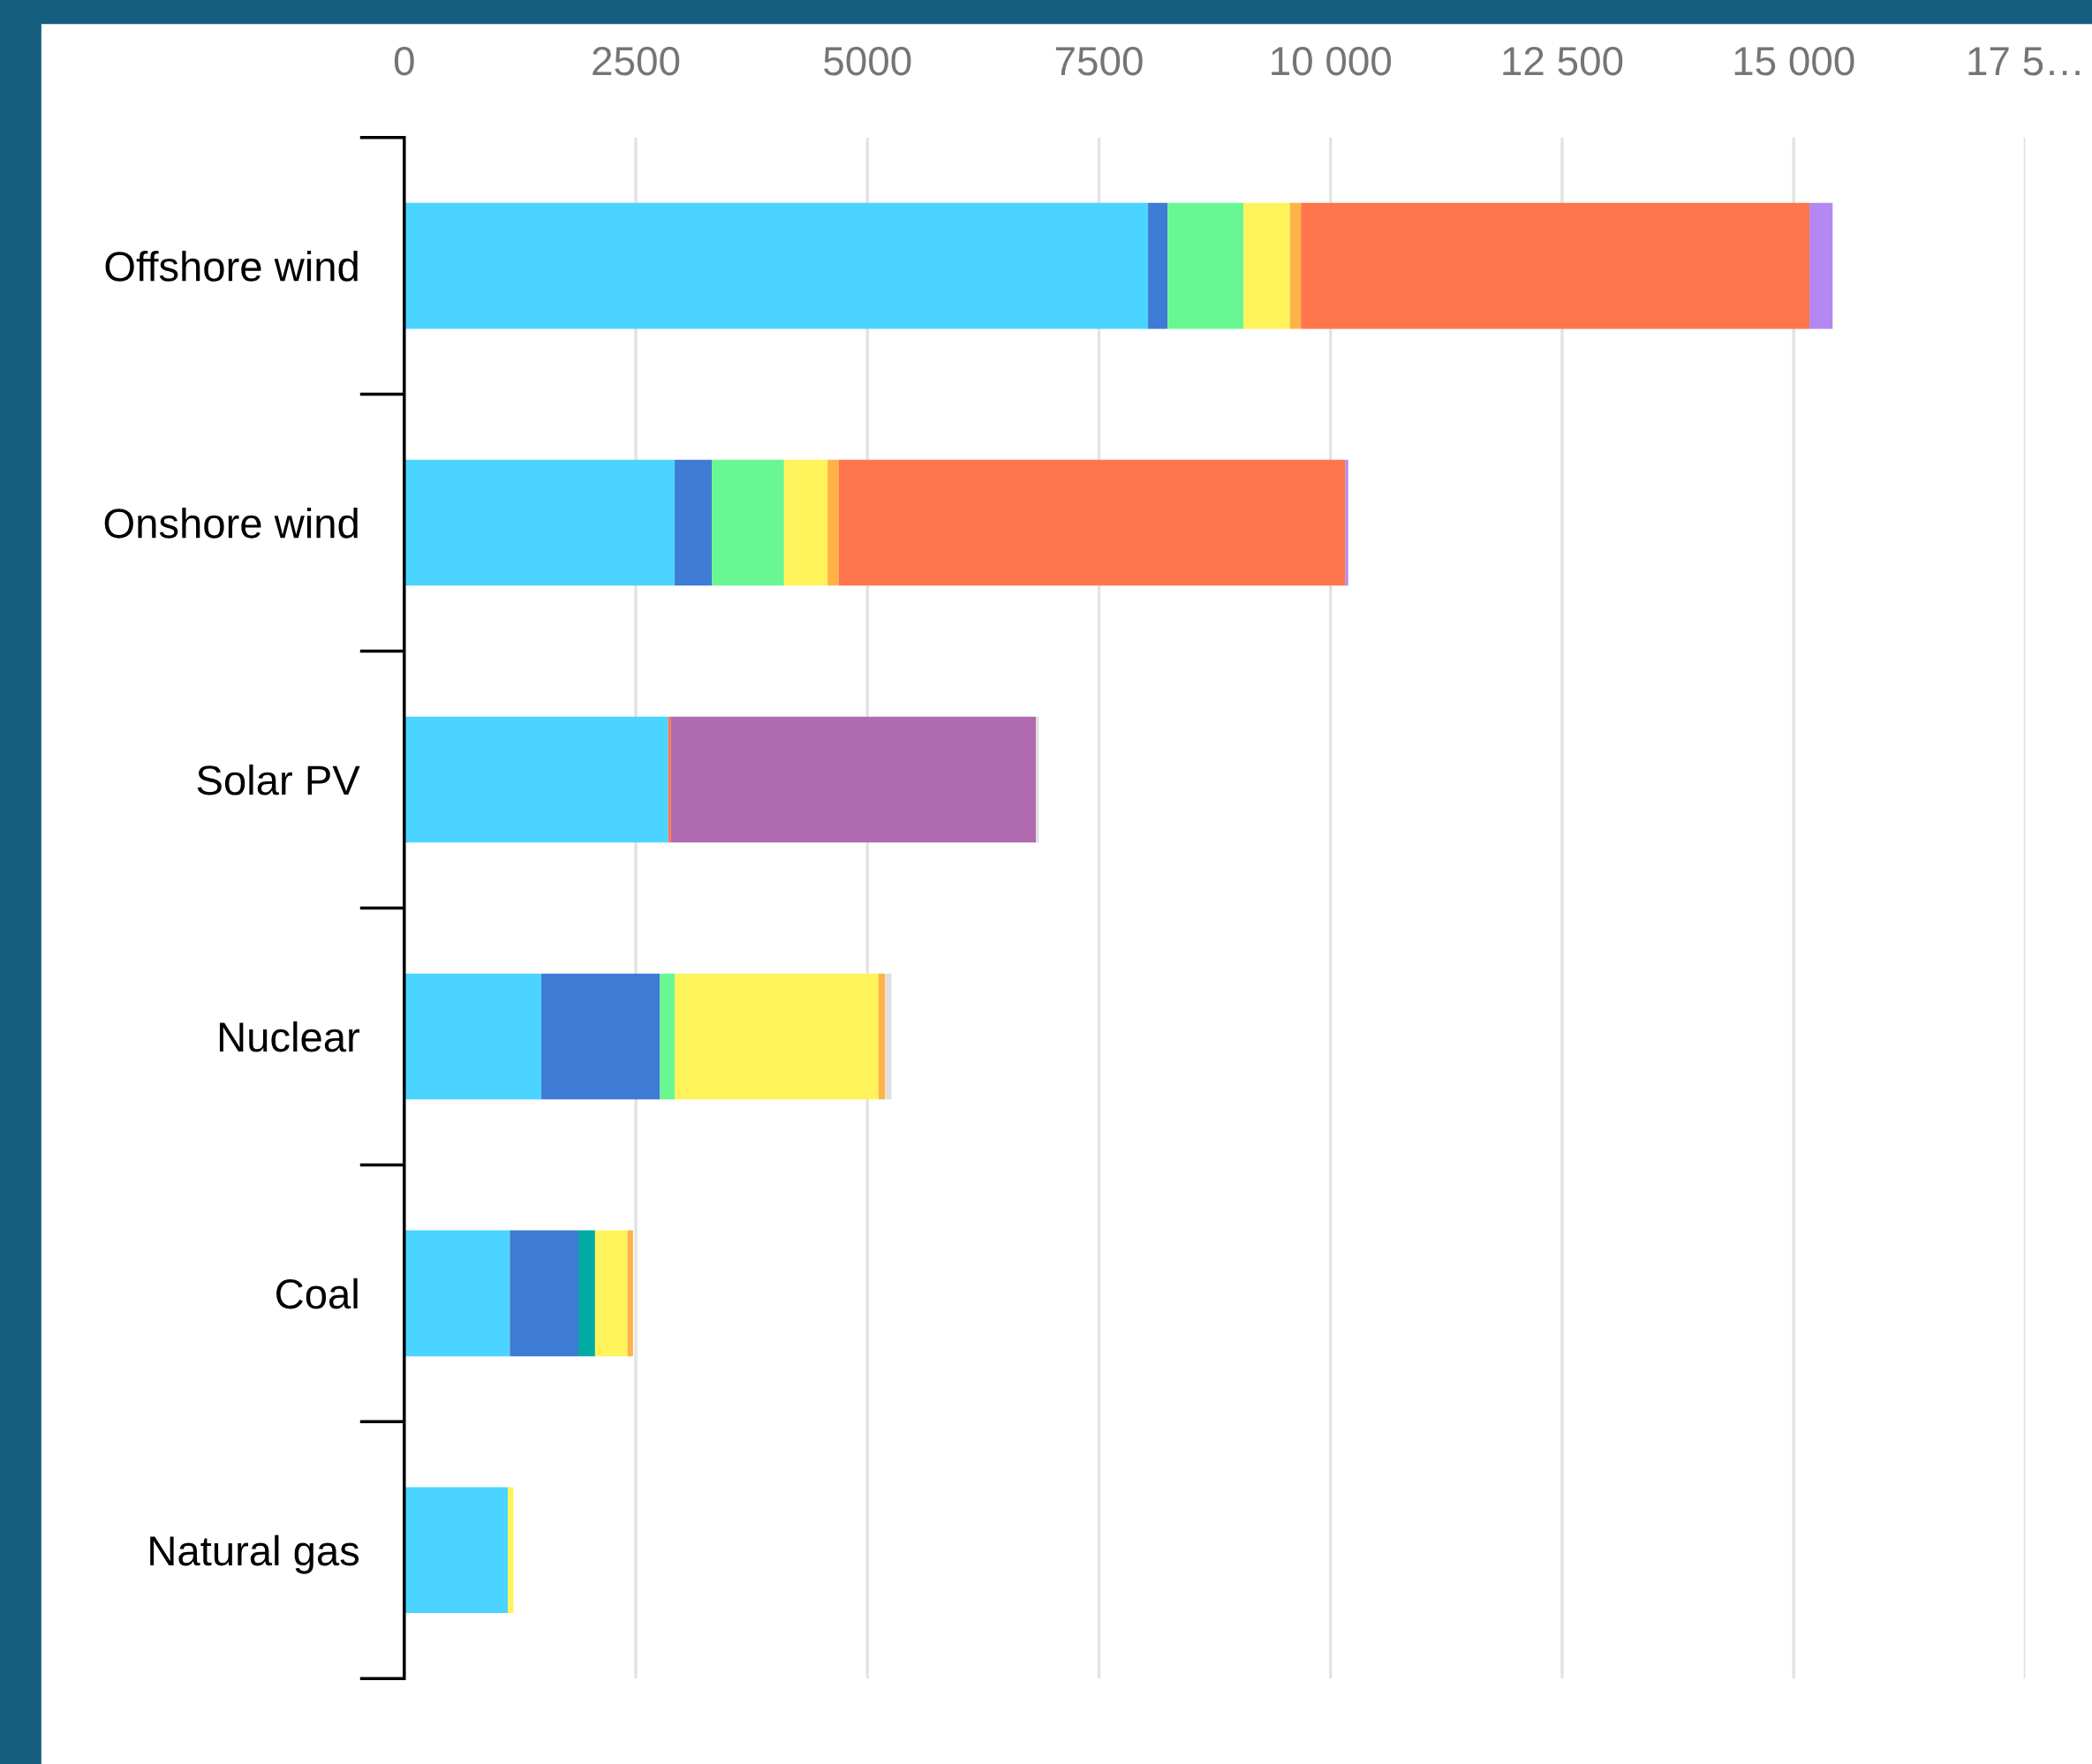  Describe the element at coordinates (278, 779) in the screenshot. I see `y-tick-label: Solar PV` at that location.